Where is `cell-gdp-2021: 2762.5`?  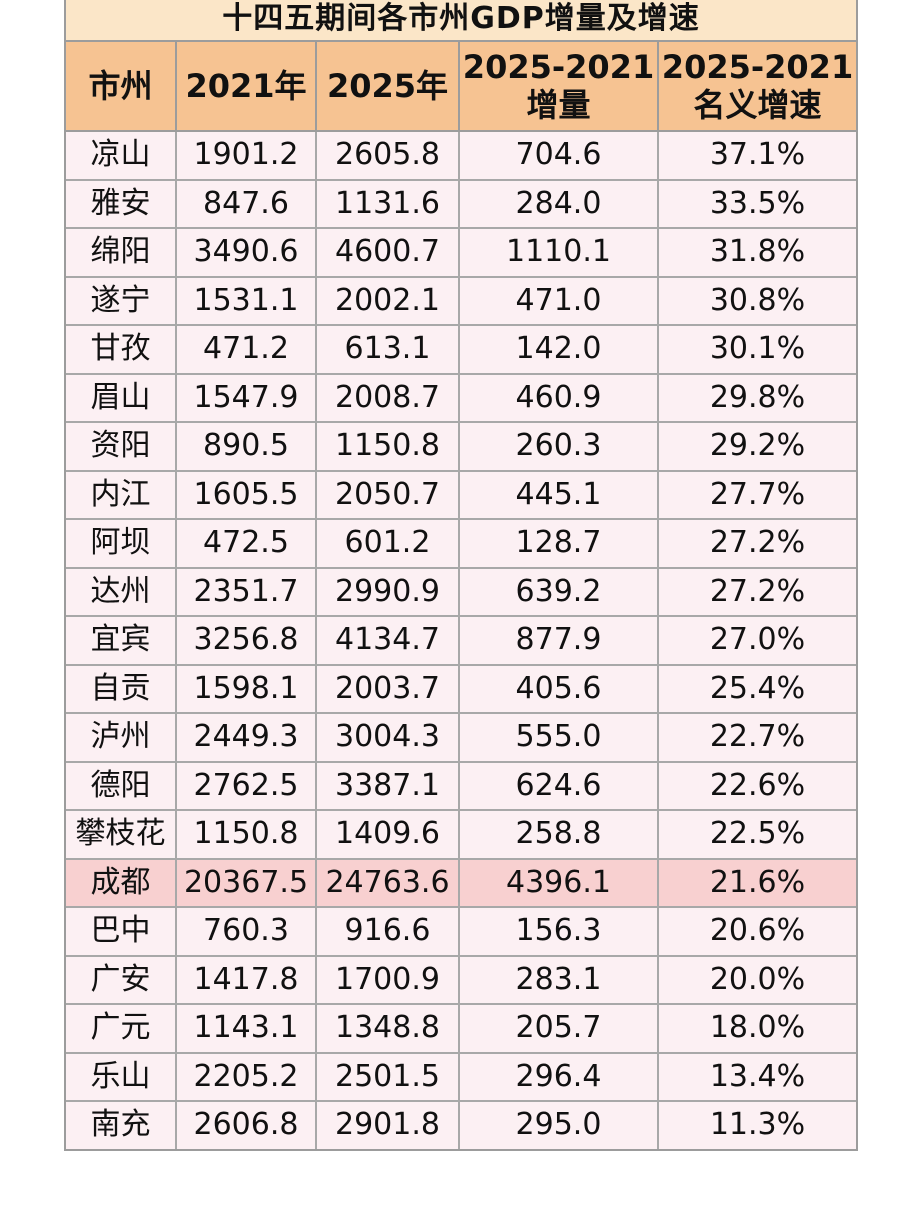
cell-gdp-2021: 2762.5 is located at coordinates (246, 785).